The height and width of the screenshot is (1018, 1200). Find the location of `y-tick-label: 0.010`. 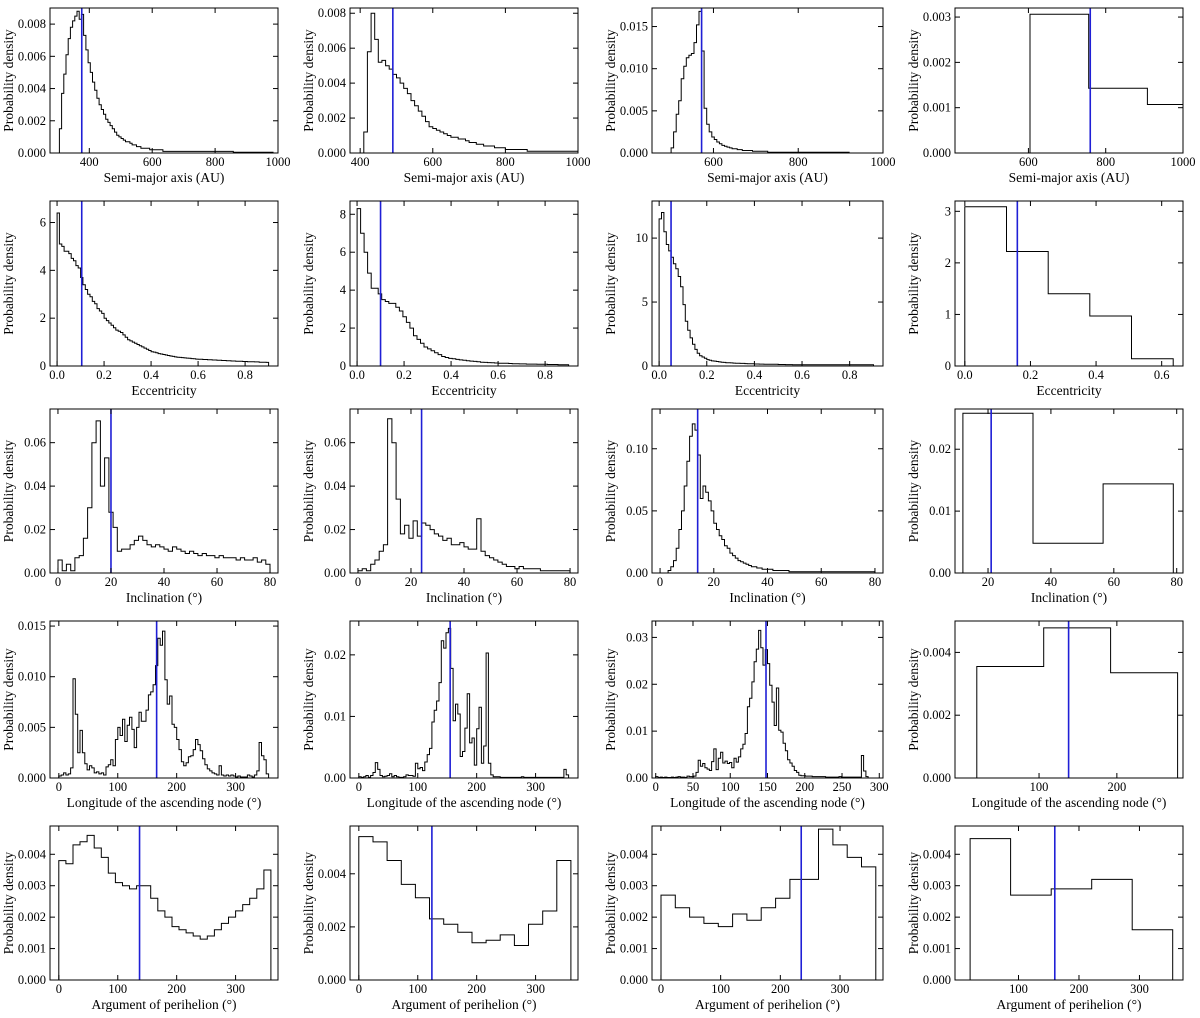

y-tick-label: 0.010 is located at coordinates (634, 69).